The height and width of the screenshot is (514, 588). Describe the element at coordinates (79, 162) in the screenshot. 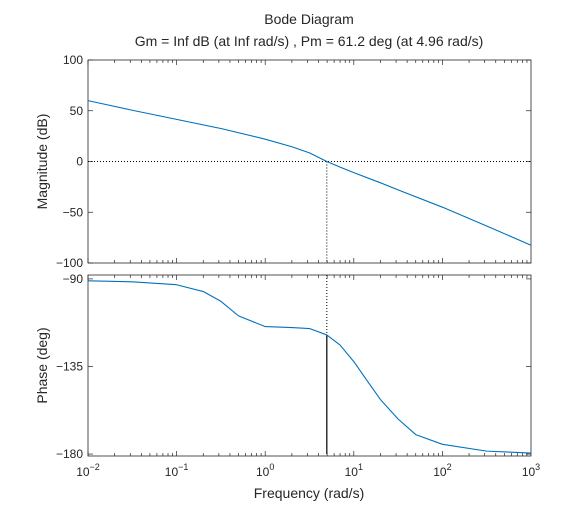

I see `y-tick-label: 0` at that location.